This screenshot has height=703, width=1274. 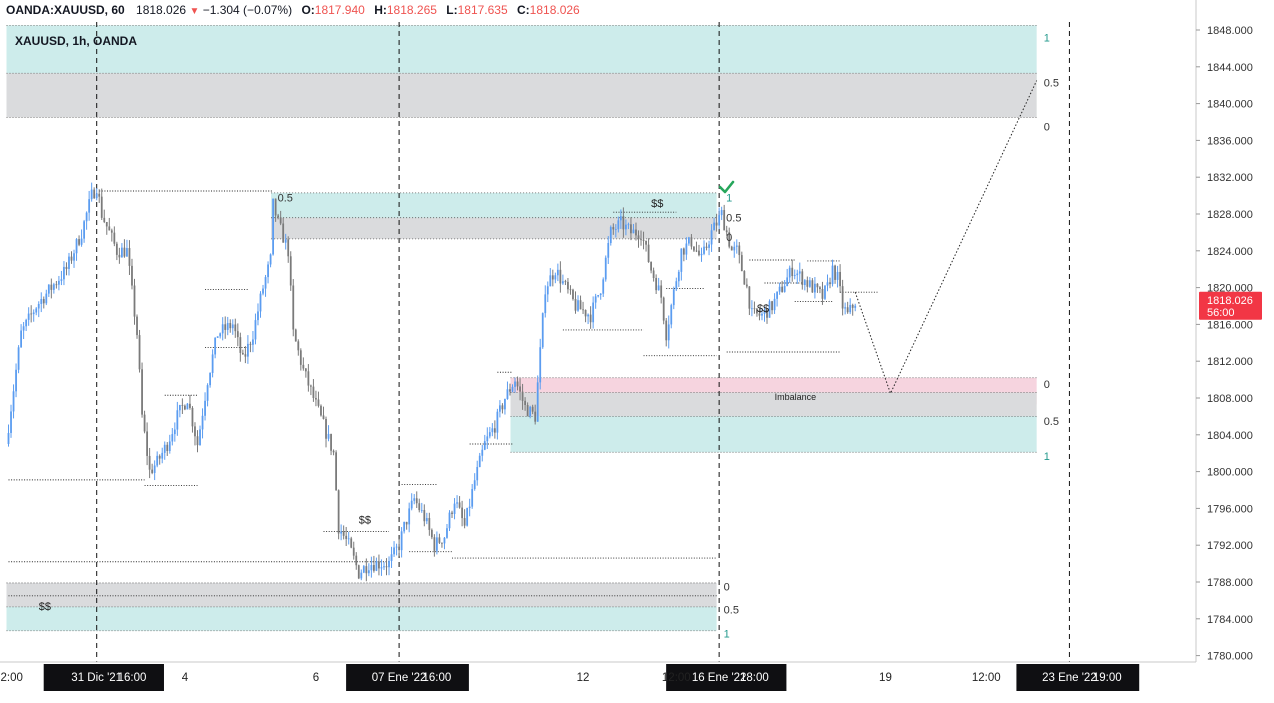 I want to click on zone-teal, so click(x=361, y=618).